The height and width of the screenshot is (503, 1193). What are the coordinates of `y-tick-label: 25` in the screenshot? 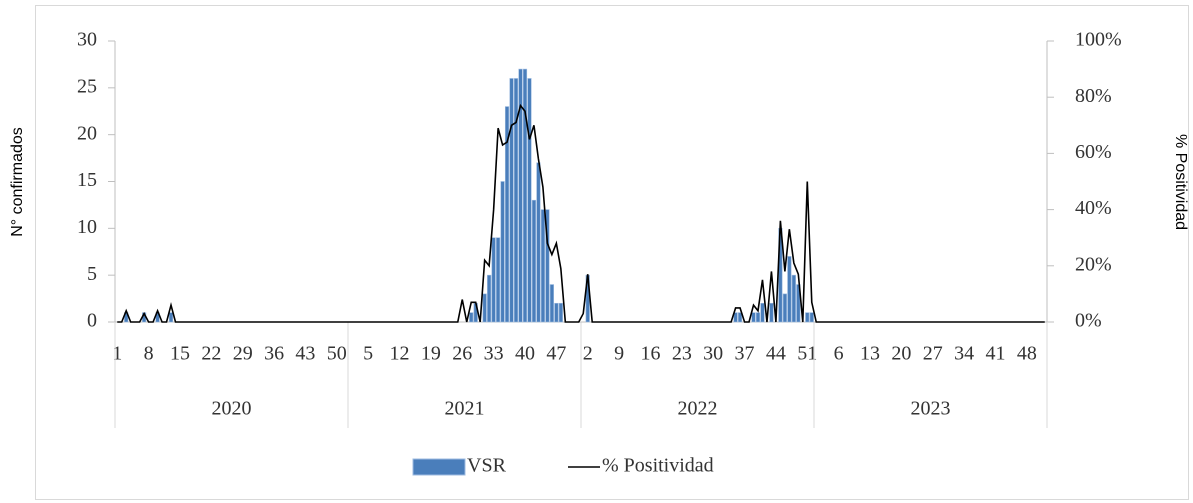 It's located at (87, 86).